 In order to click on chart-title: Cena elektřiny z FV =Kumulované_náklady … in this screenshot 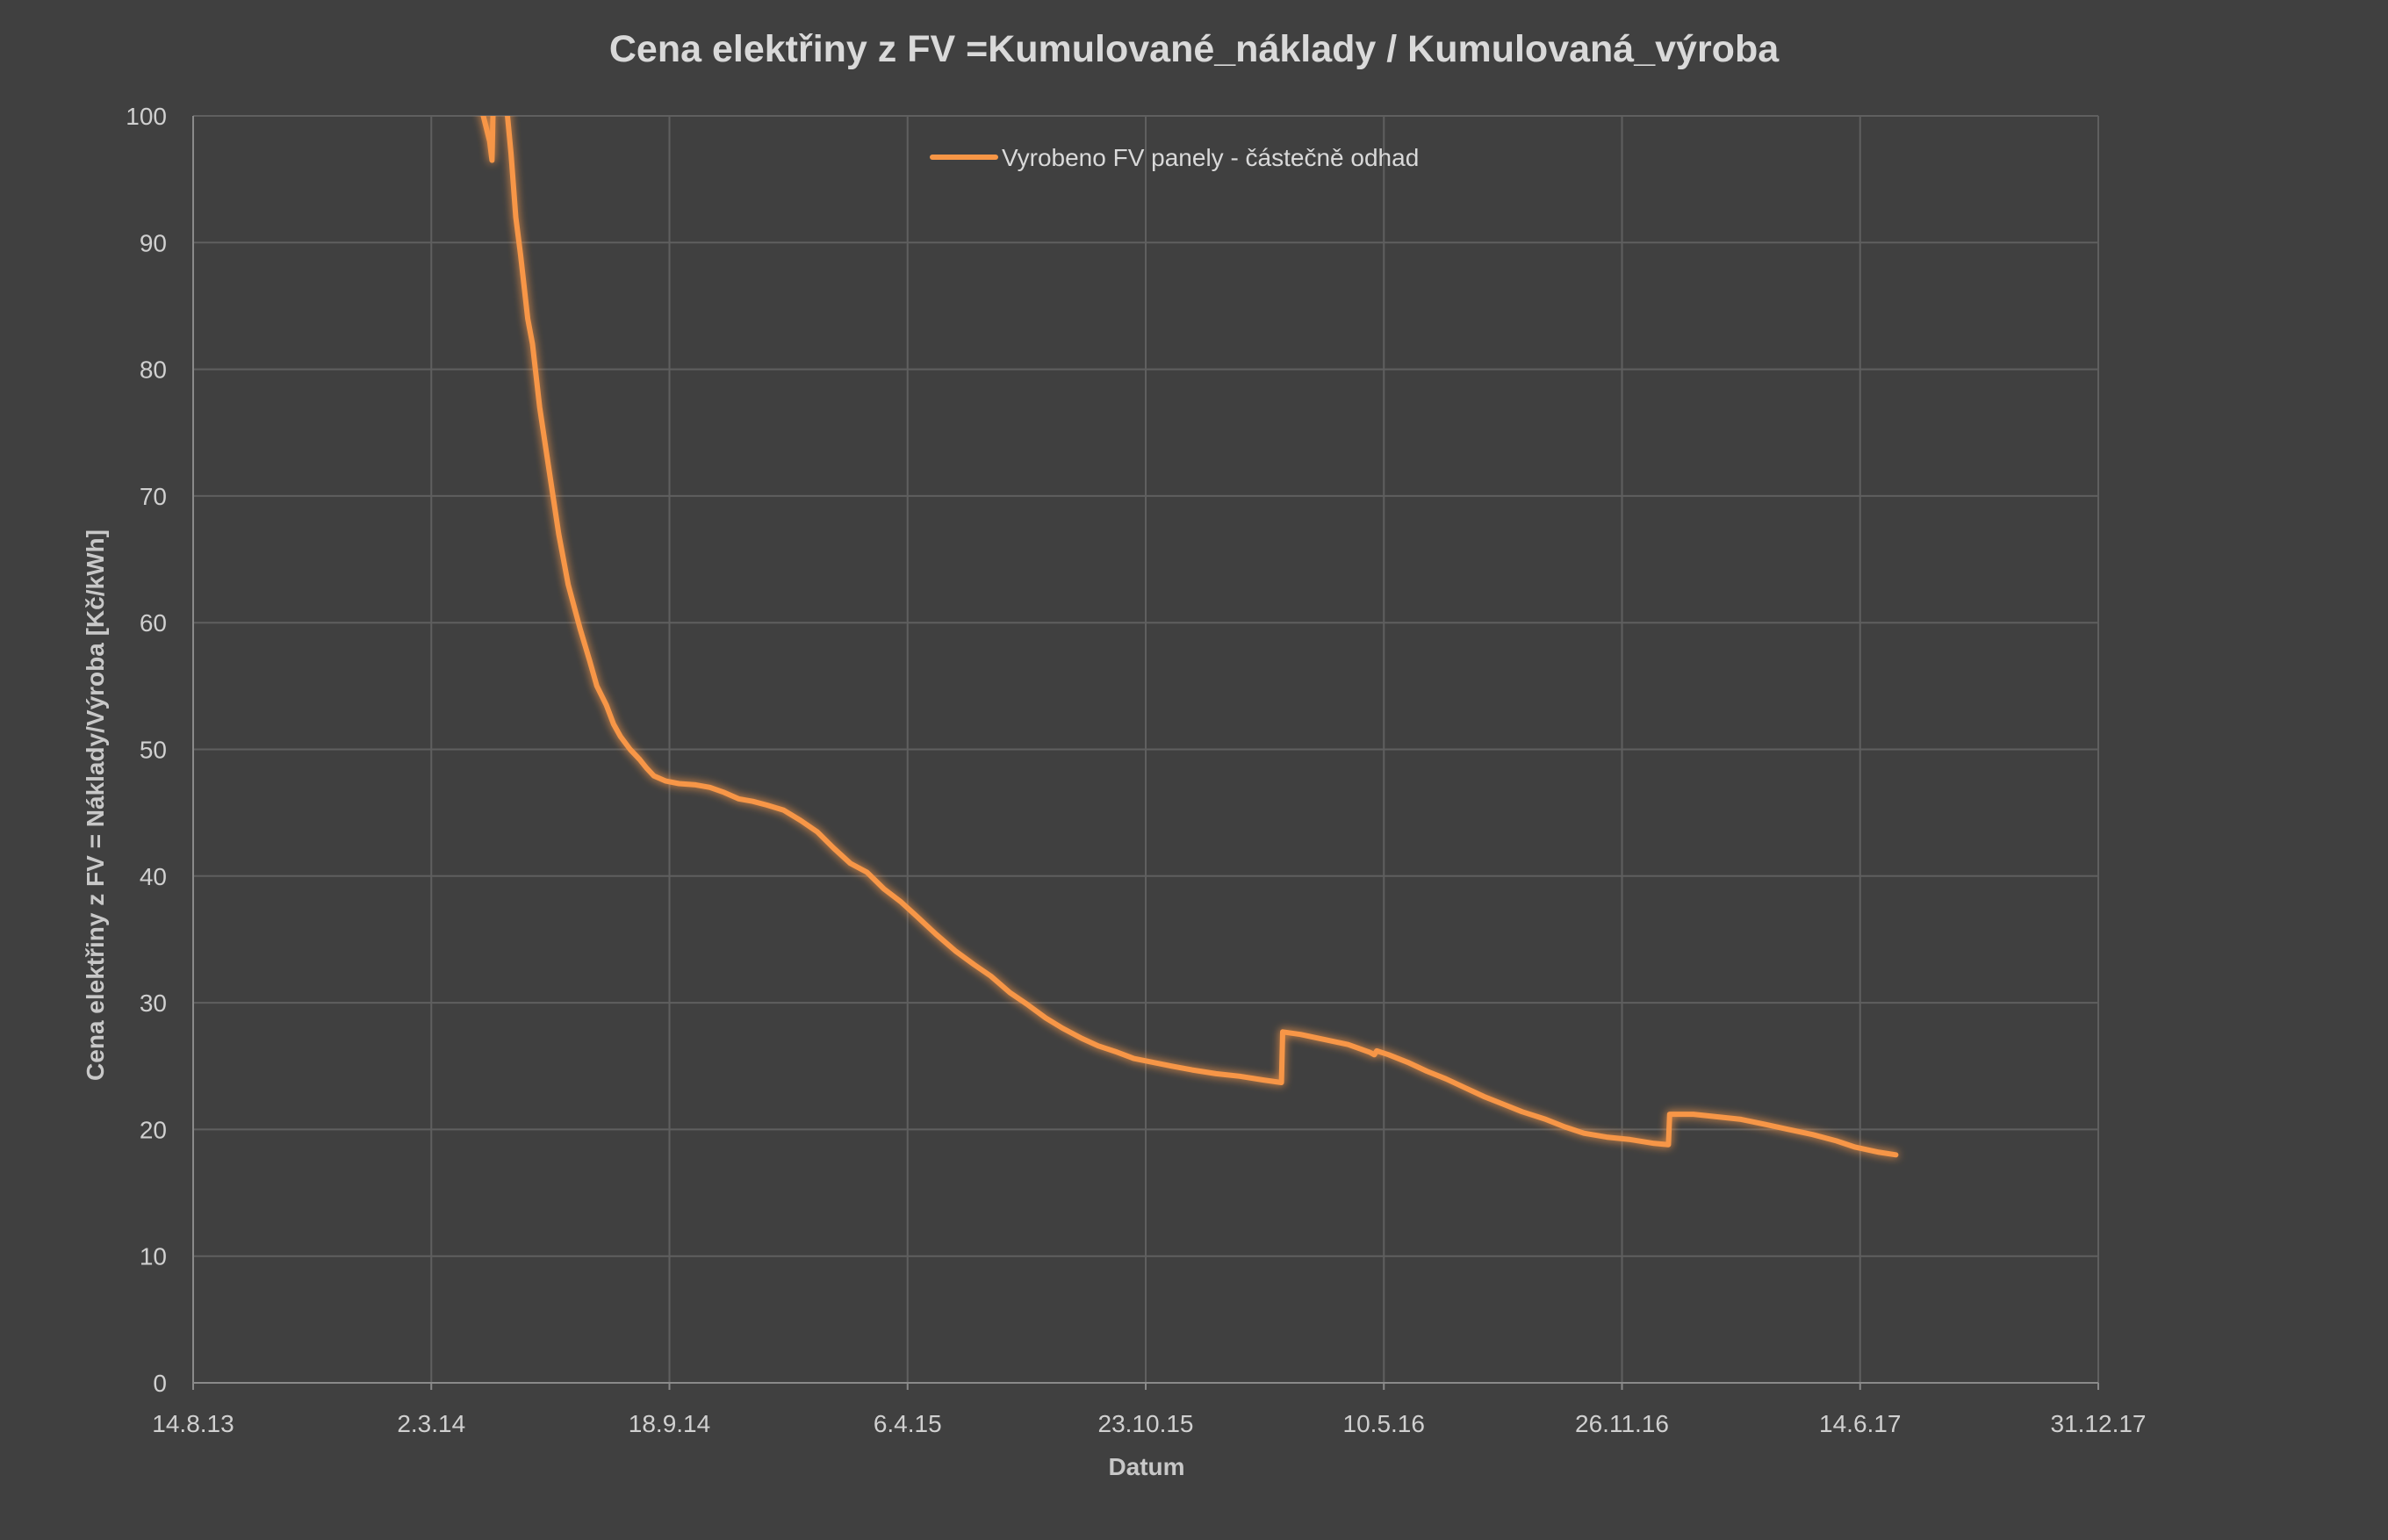, I will do `click(1194, 49)`.